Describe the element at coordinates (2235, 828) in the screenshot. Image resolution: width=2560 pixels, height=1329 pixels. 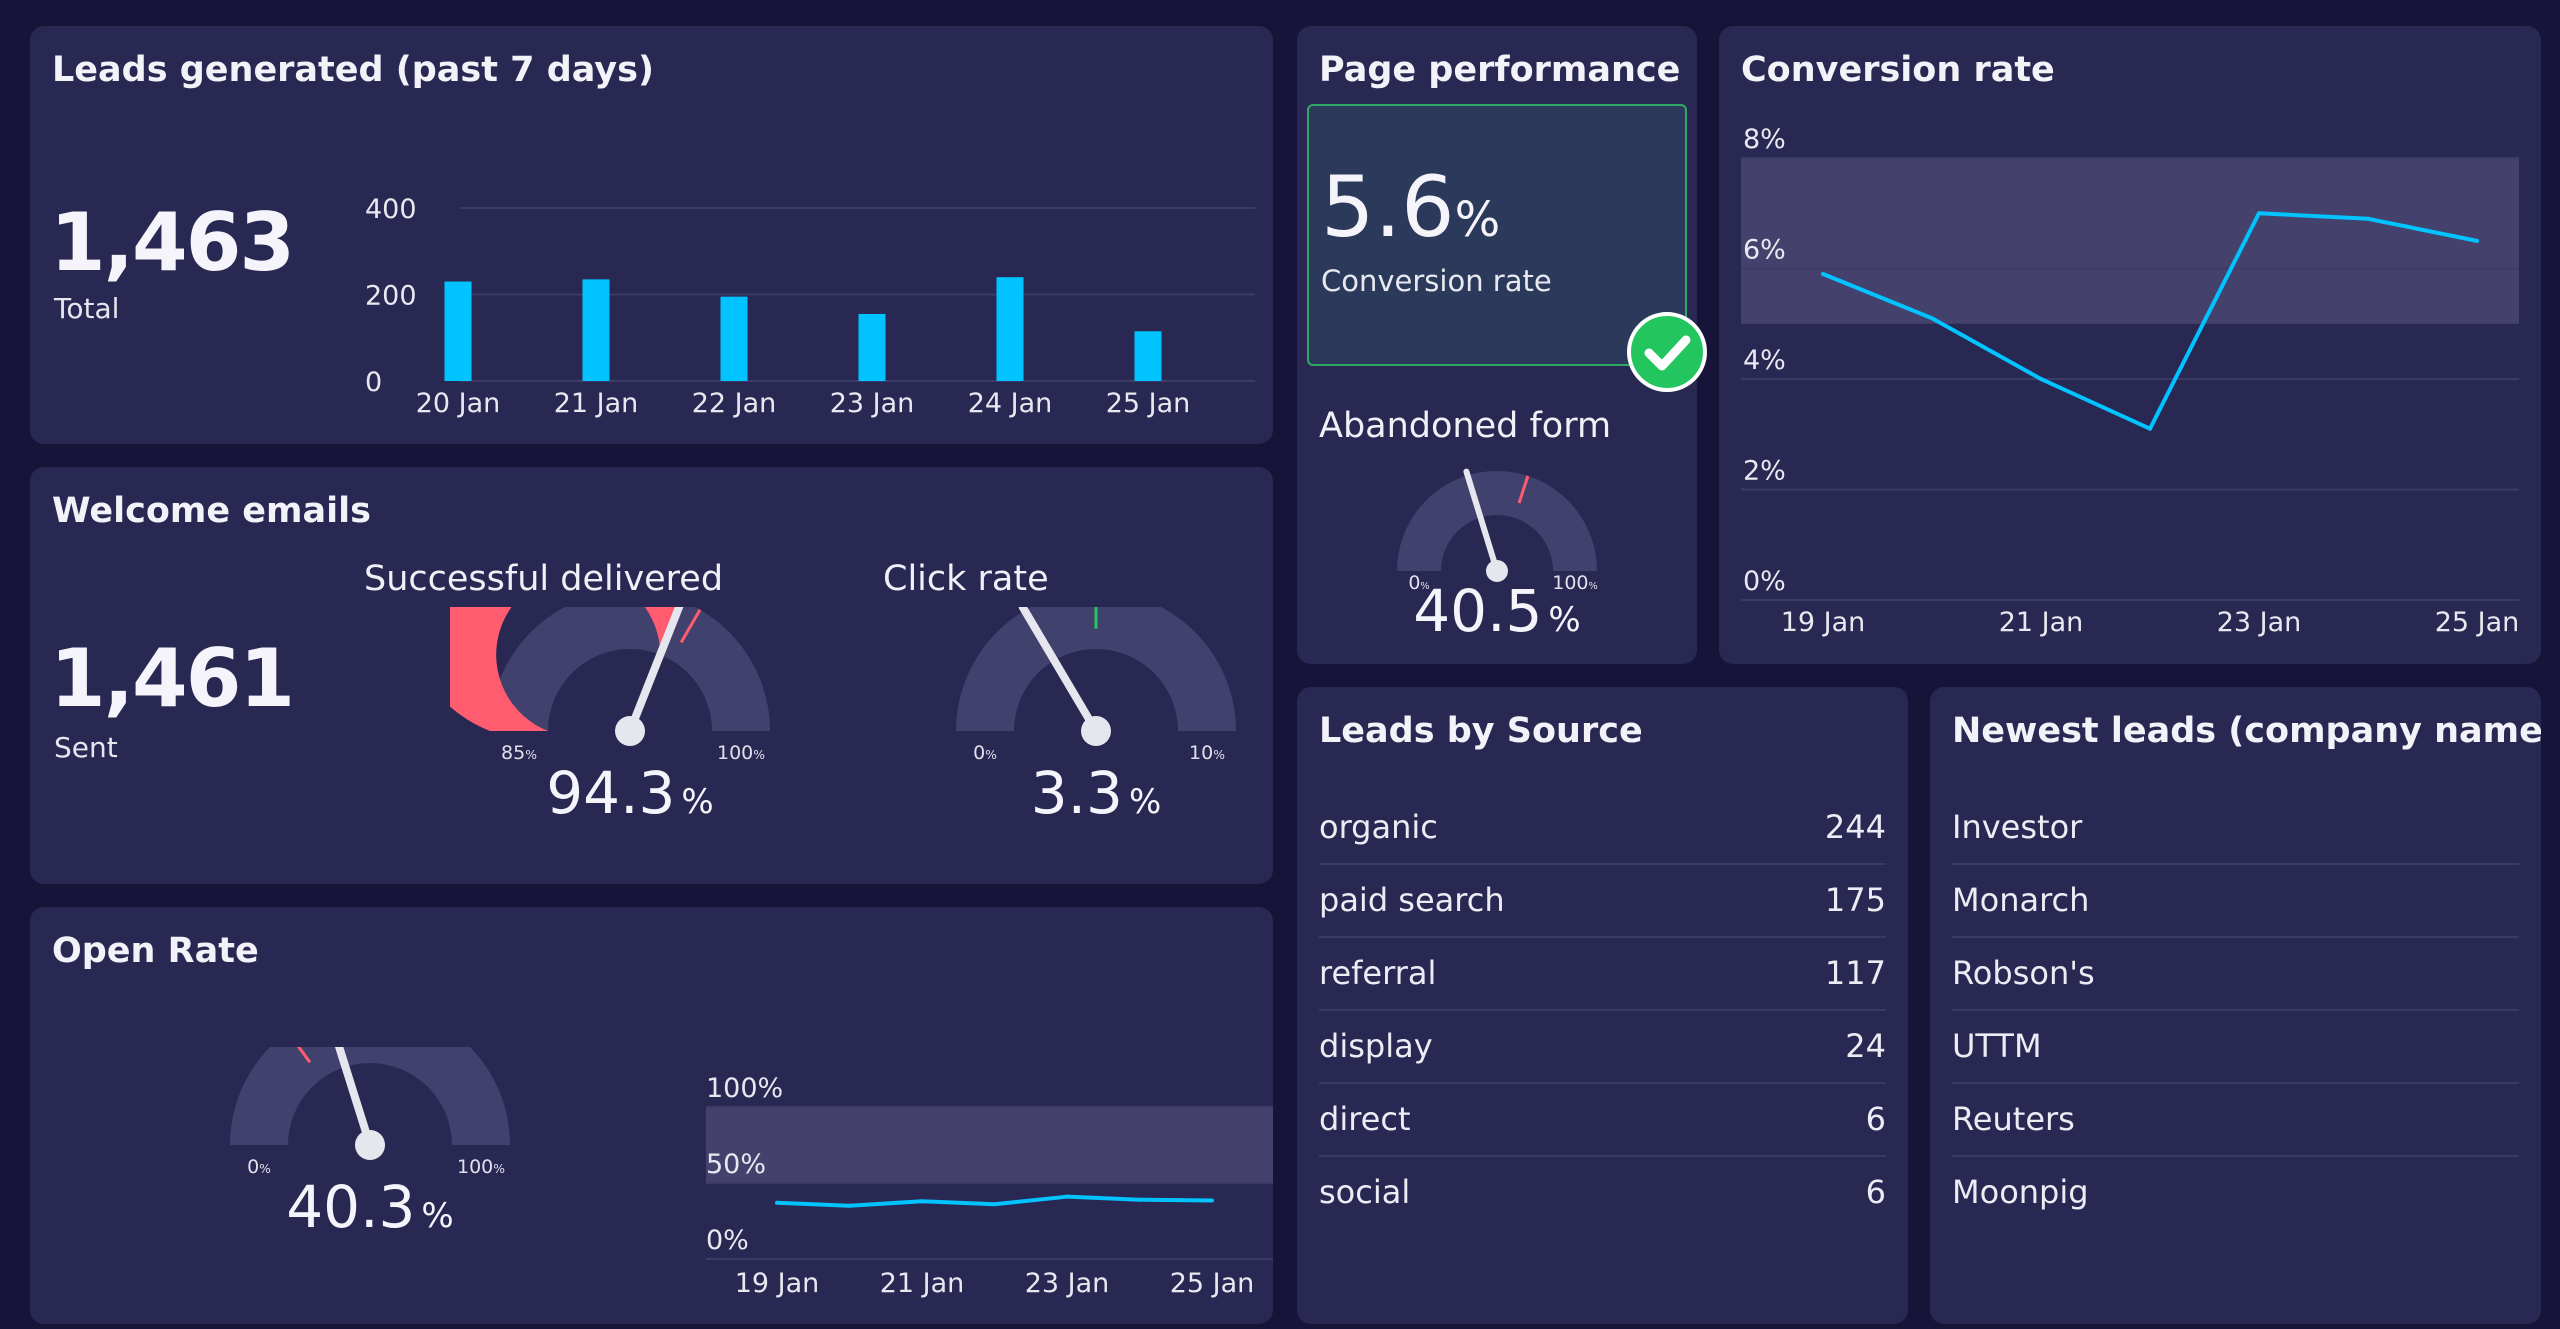
I see `lead-row: Investor` at that location.